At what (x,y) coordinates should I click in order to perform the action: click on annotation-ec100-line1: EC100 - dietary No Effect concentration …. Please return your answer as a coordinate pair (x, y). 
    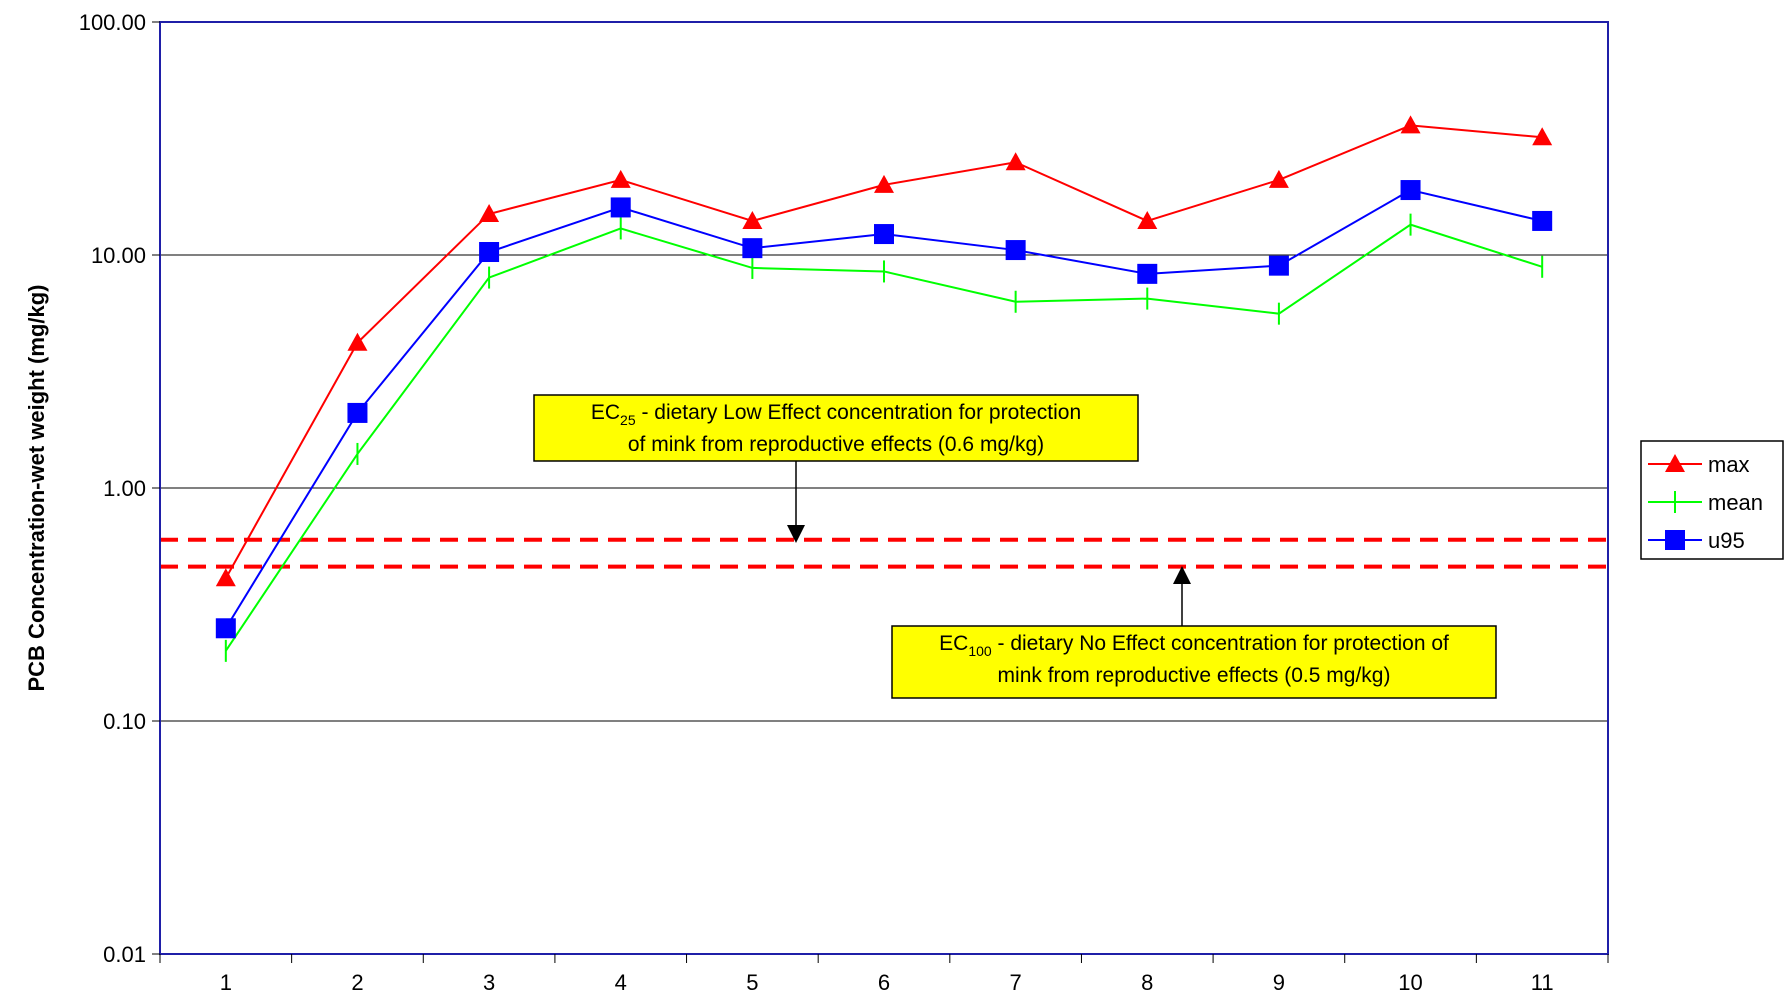
    Looking at the image, I should click on (1194, 645).